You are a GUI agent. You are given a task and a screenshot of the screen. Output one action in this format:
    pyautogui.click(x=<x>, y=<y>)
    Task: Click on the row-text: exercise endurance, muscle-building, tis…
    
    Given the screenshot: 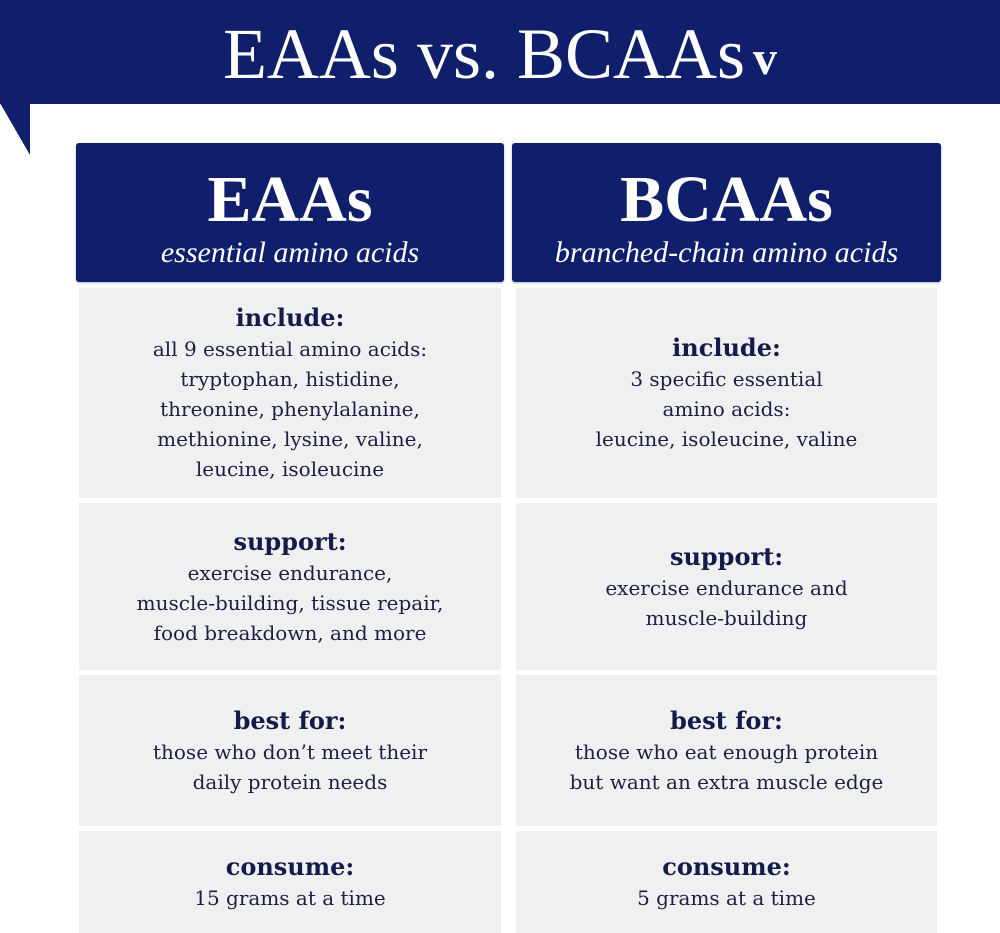 What is the action you would take?
    pyautogui.click(x=290, y=602)
    